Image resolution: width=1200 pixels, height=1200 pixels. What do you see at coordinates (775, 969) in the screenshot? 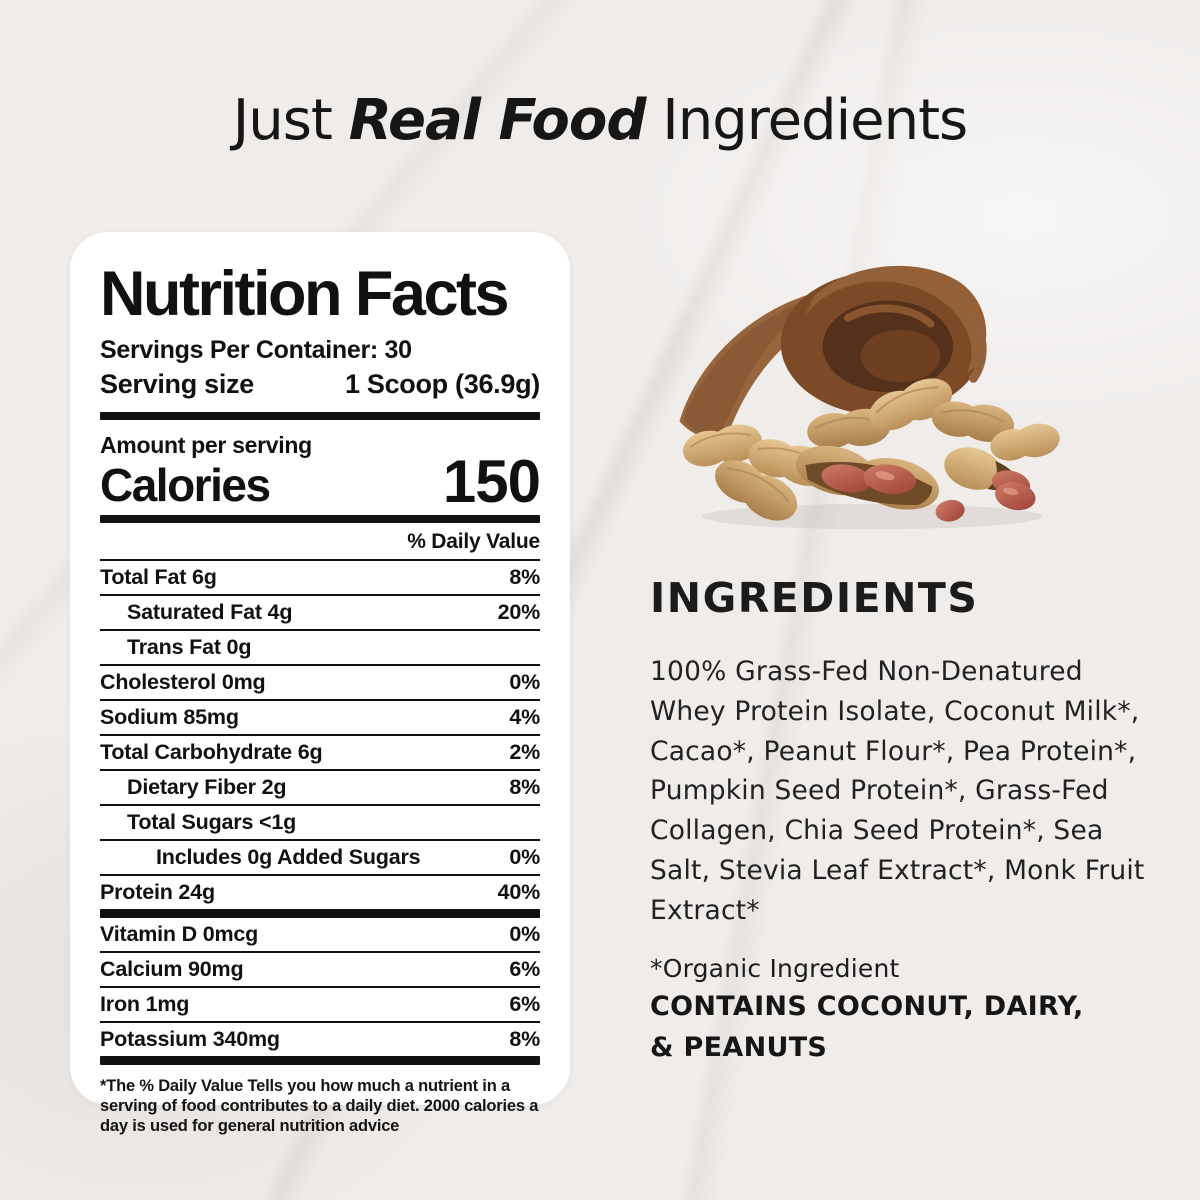
I see `organic-ingredient-note: *Organic Ingredient` at bounding box center [775, 969].